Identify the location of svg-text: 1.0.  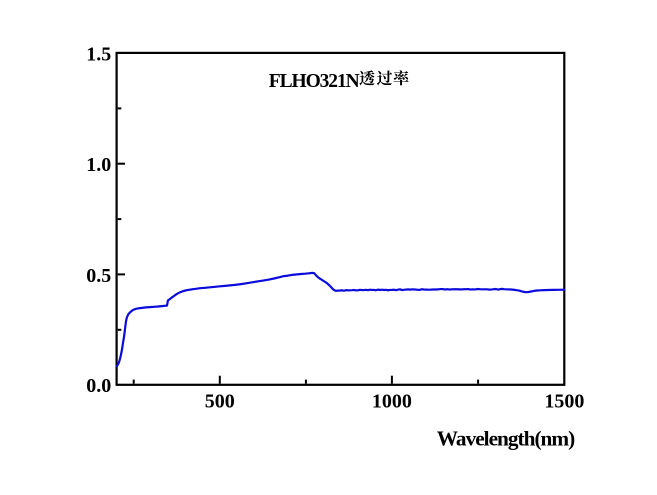
(98, 165).